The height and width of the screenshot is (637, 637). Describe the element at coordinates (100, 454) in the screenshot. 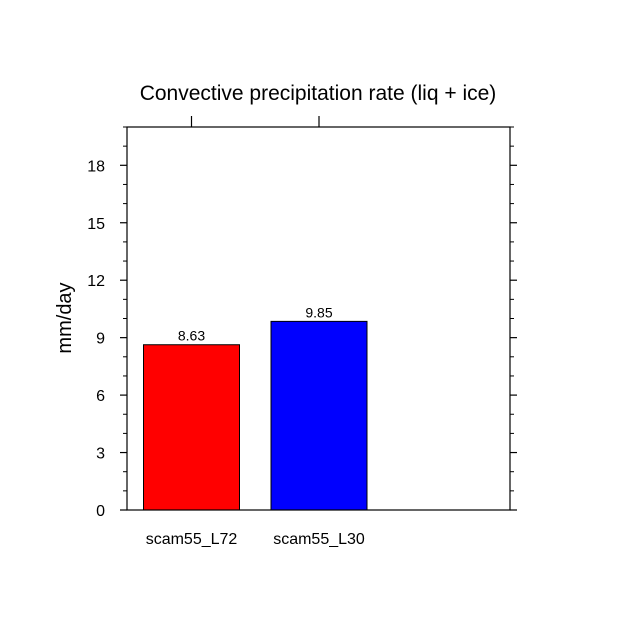

I see `y-tick-label-1: 3` at that location.